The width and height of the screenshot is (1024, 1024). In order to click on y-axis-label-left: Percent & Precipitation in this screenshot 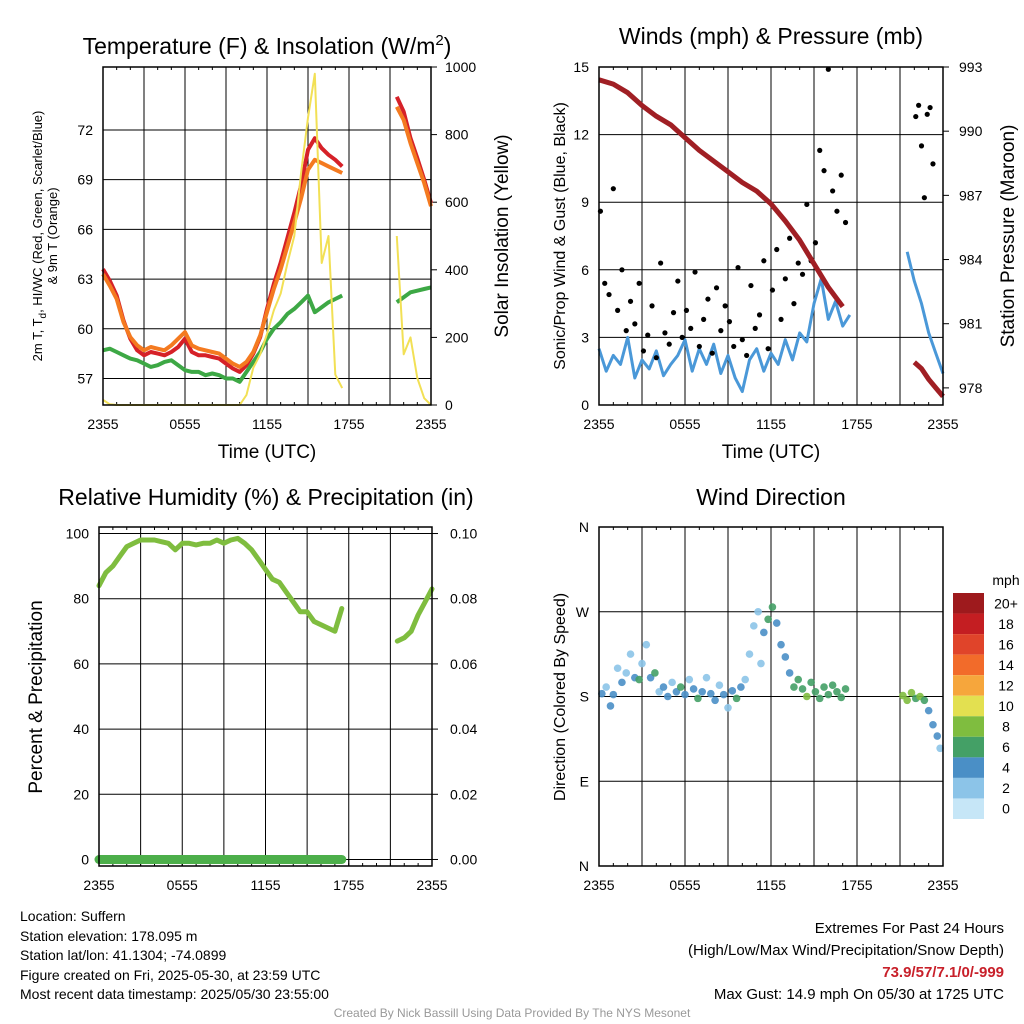, I will do `click(36, 696)`.